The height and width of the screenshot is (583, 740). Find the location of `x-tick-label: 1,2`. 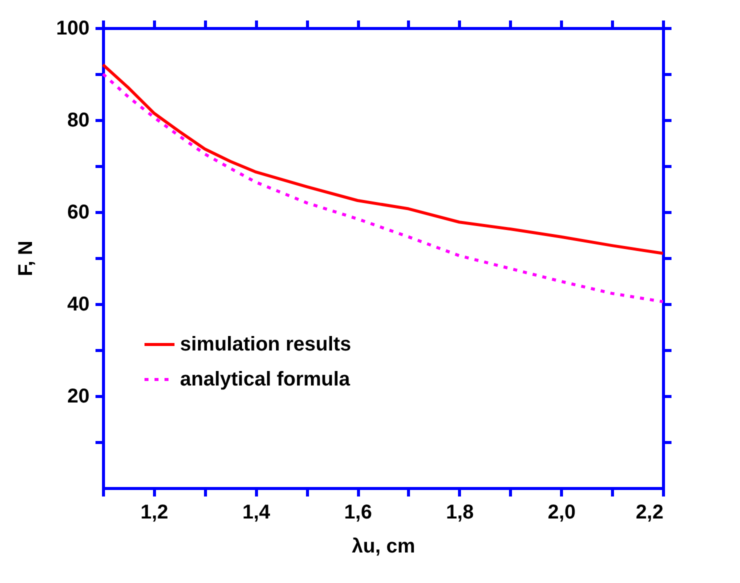

x-tick-label: 1,2 is located at coordinates (154, 513).